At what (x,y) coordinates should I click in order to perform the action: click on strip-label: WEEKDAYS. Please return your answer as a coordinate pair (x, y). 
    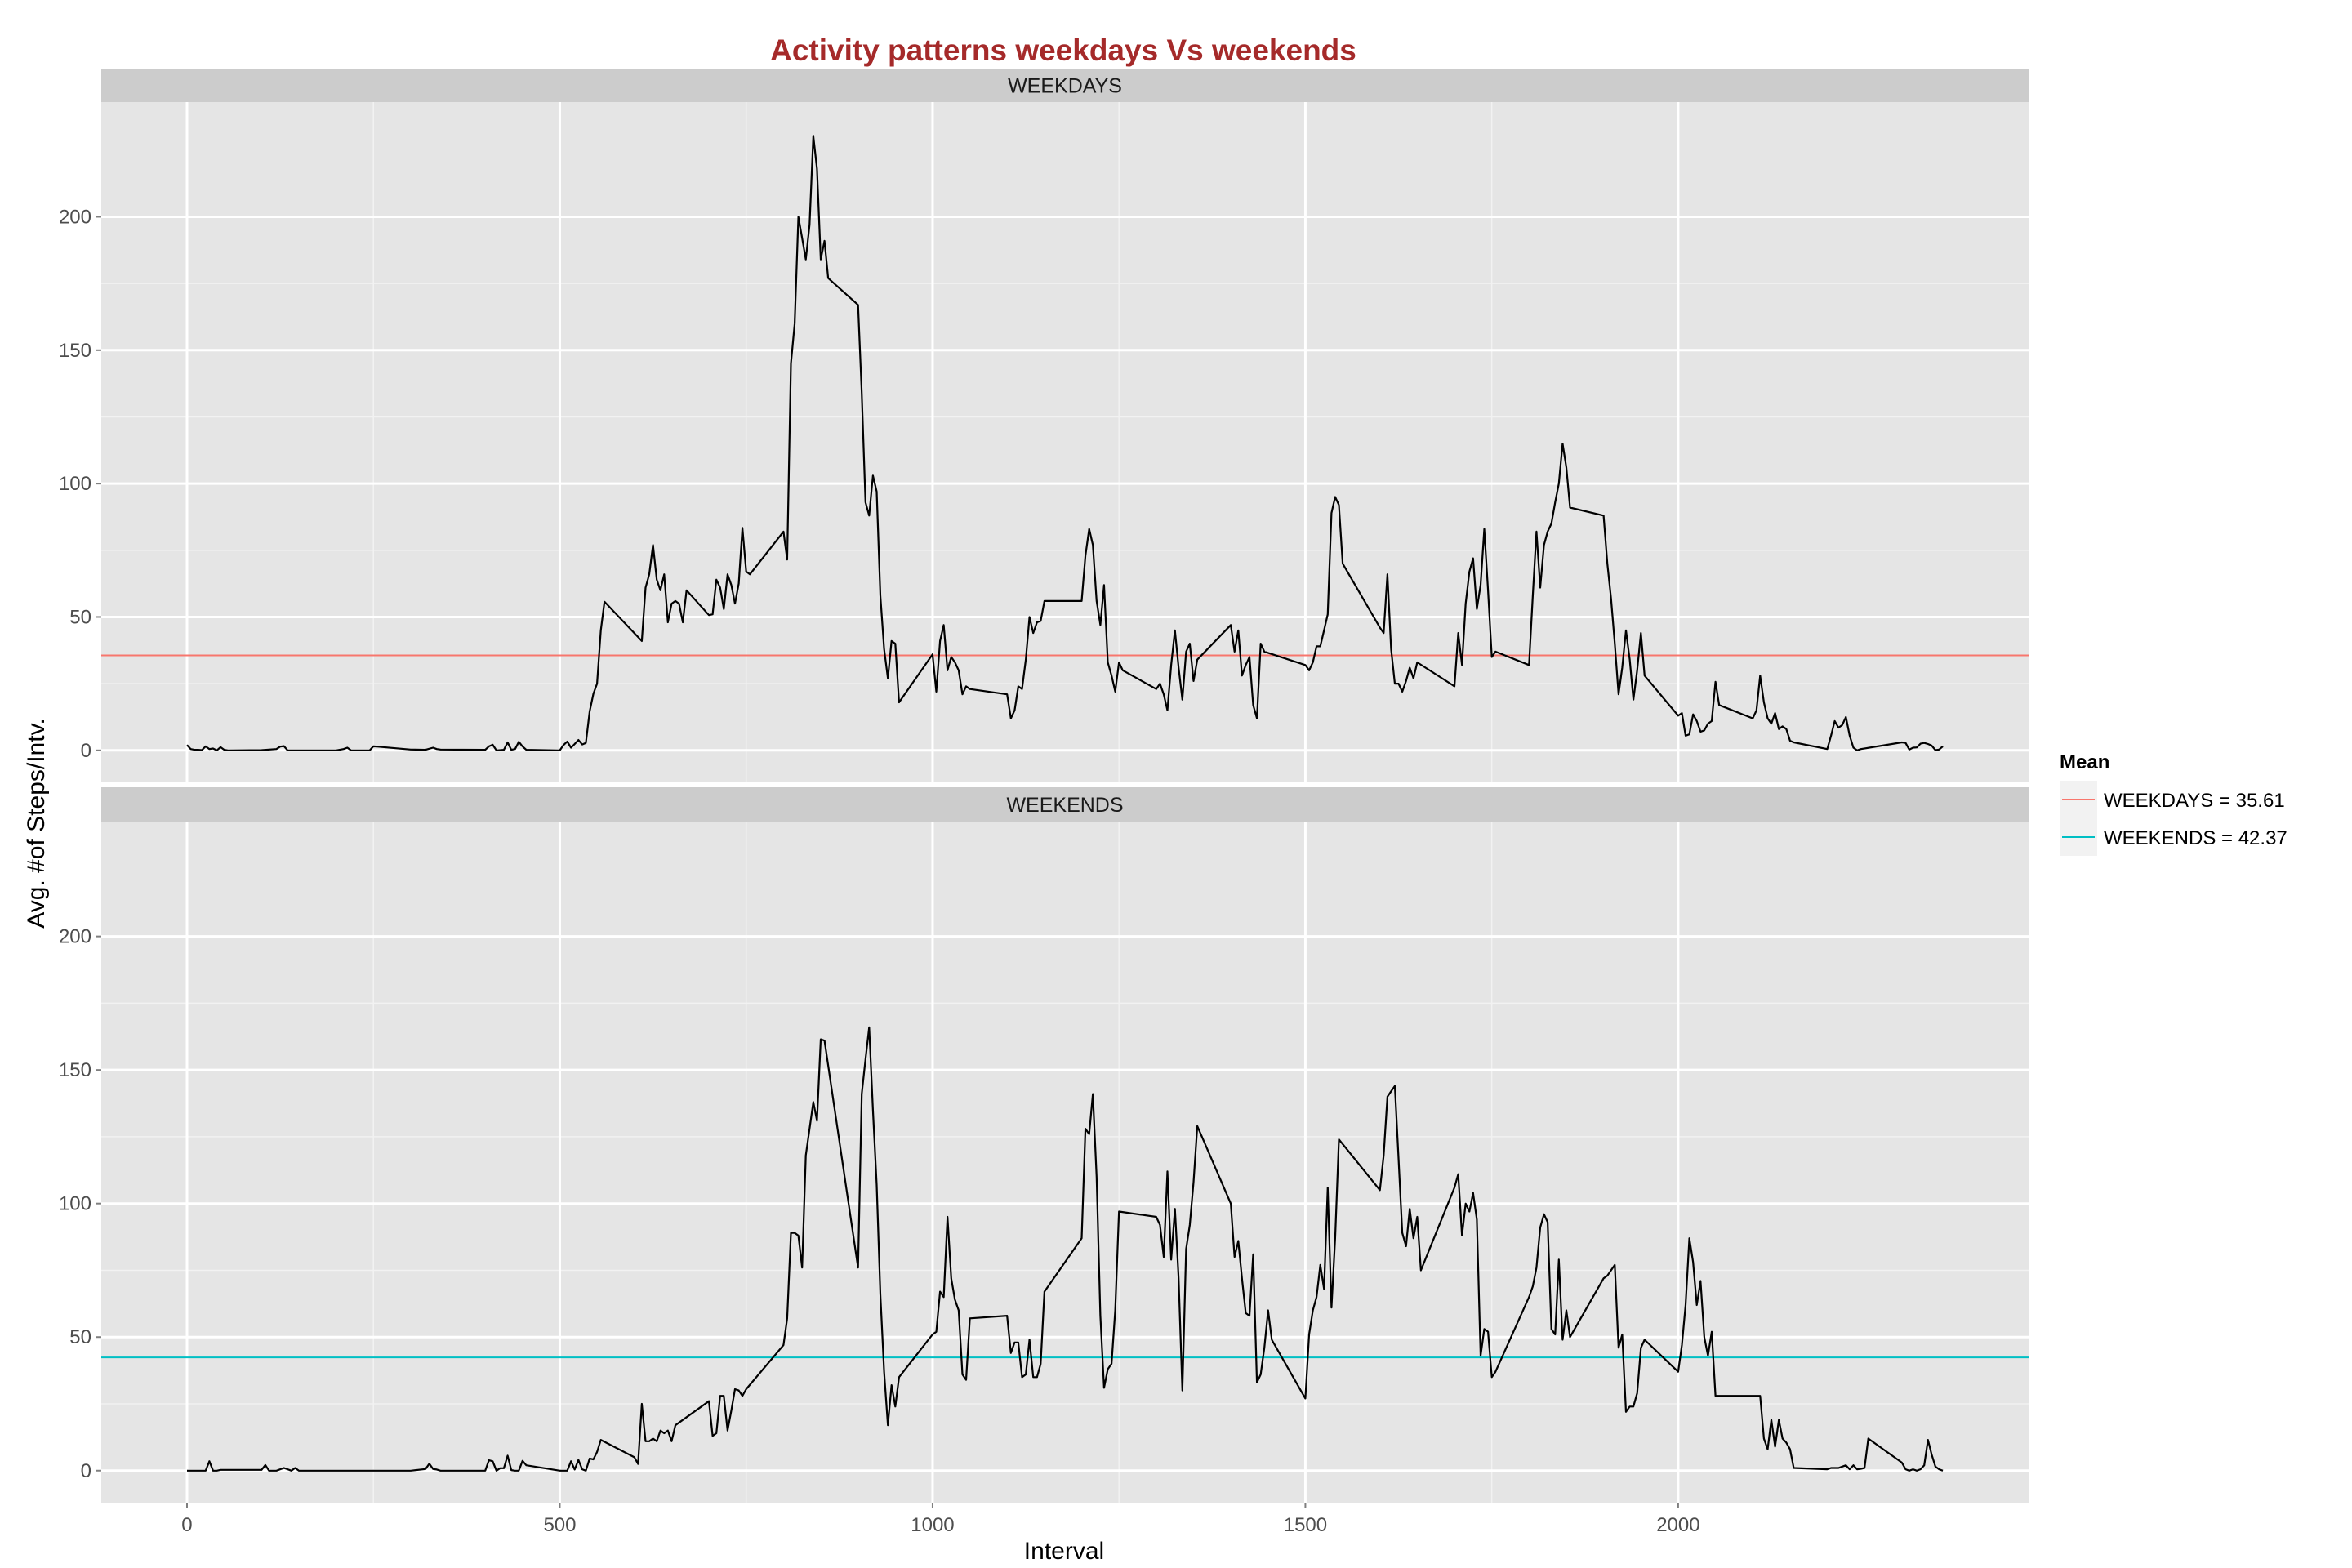
    Looking at the image, I should click on (1065, 86).